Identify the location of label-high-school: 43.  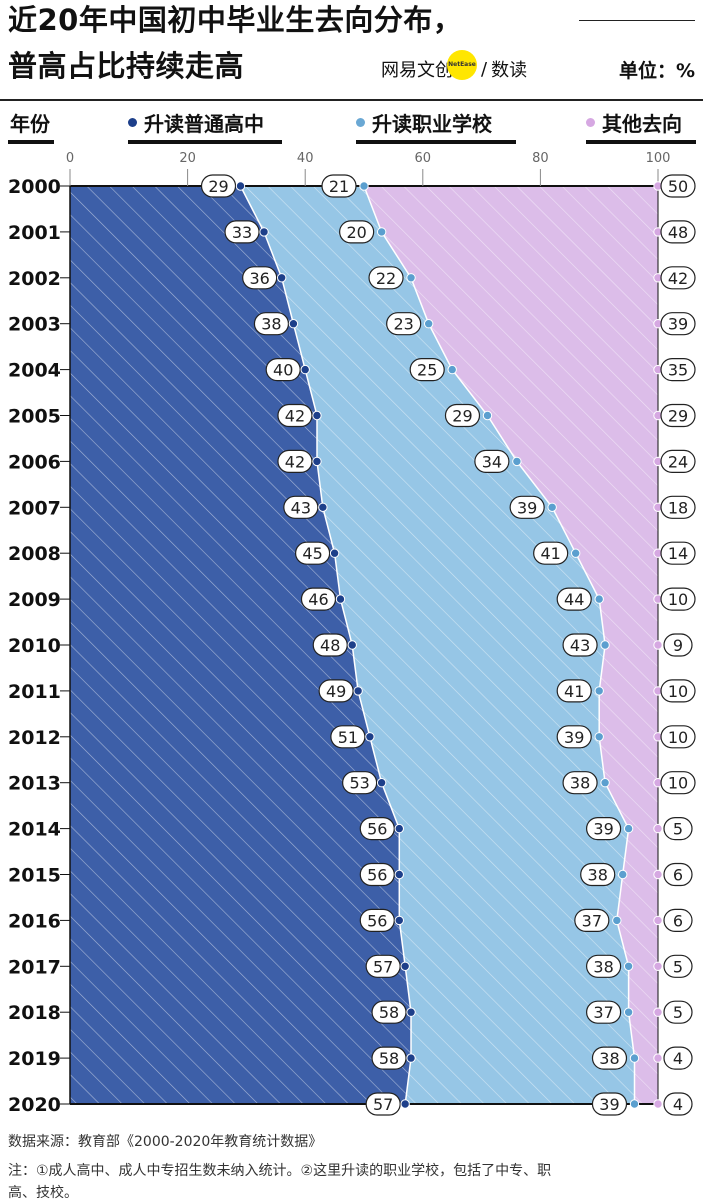
(301, 507).